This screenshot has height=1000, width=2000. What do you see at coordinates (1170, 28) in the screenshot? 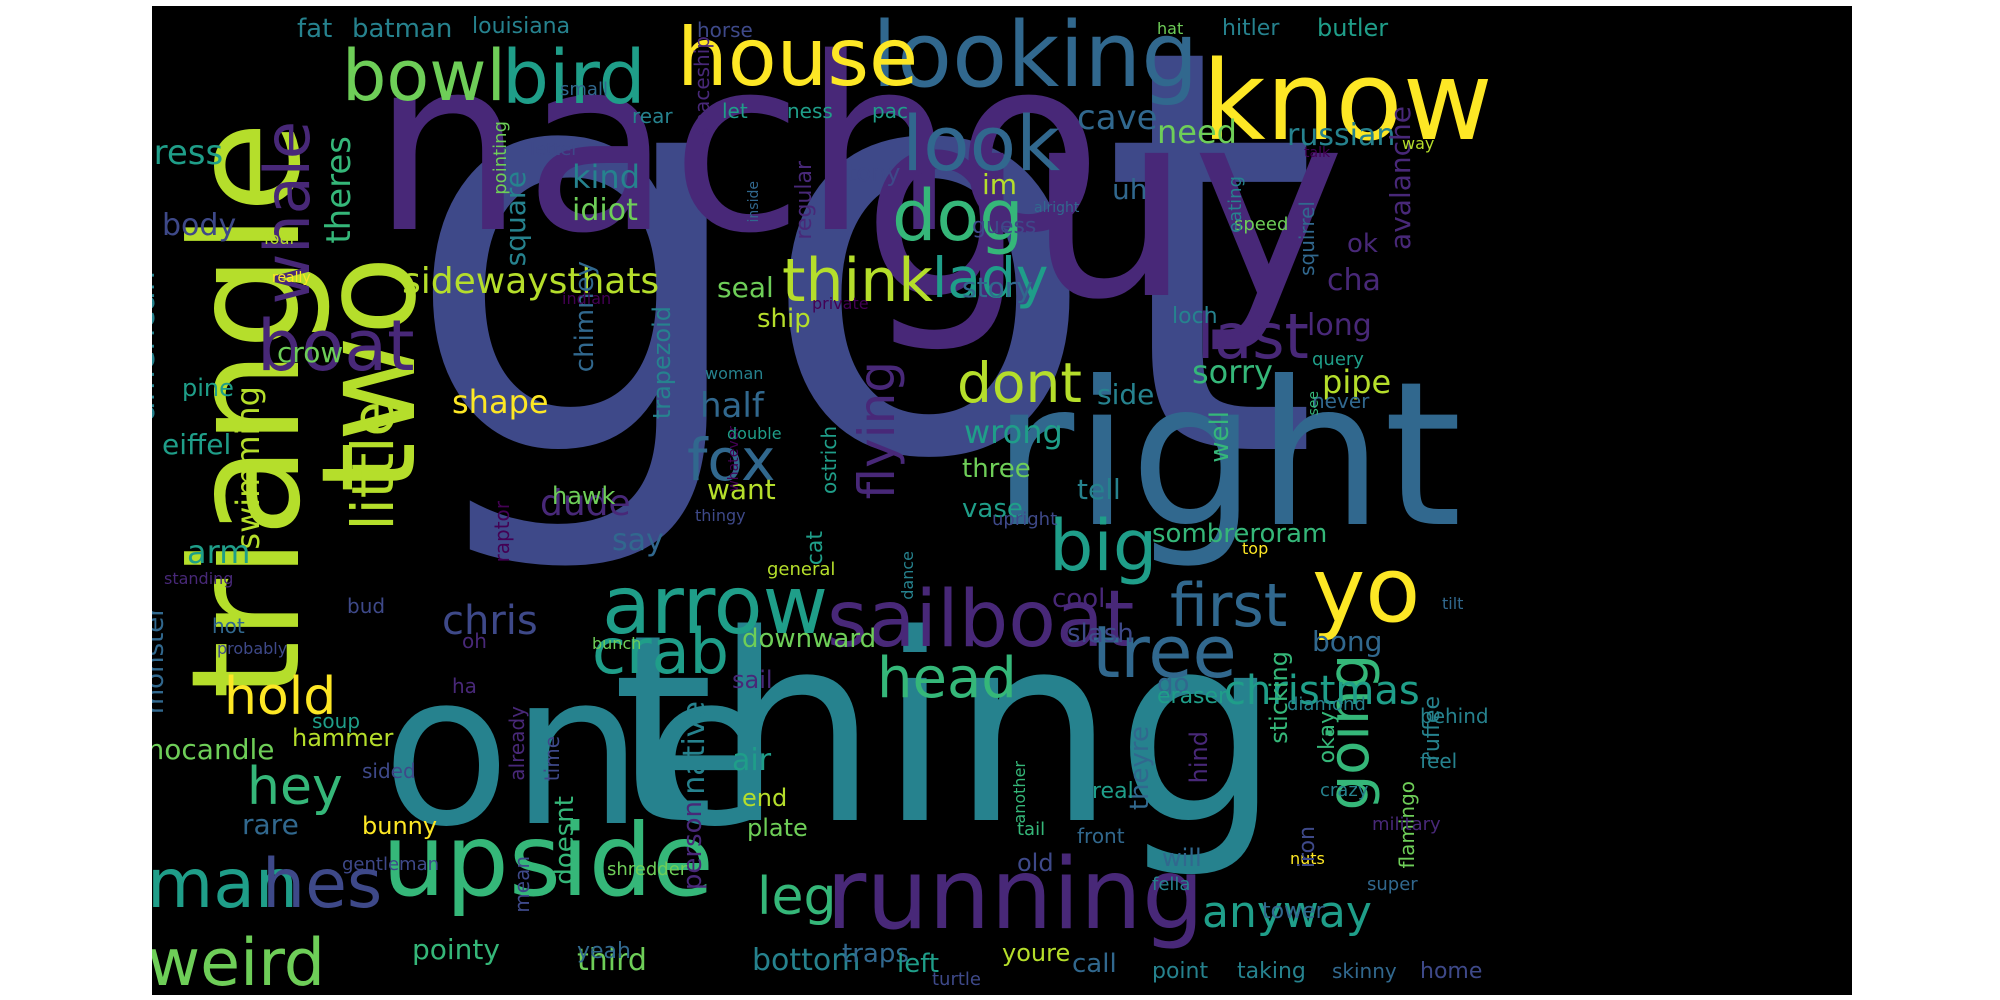
I see `word-hat: hat` at bounding box center [1170, 28].